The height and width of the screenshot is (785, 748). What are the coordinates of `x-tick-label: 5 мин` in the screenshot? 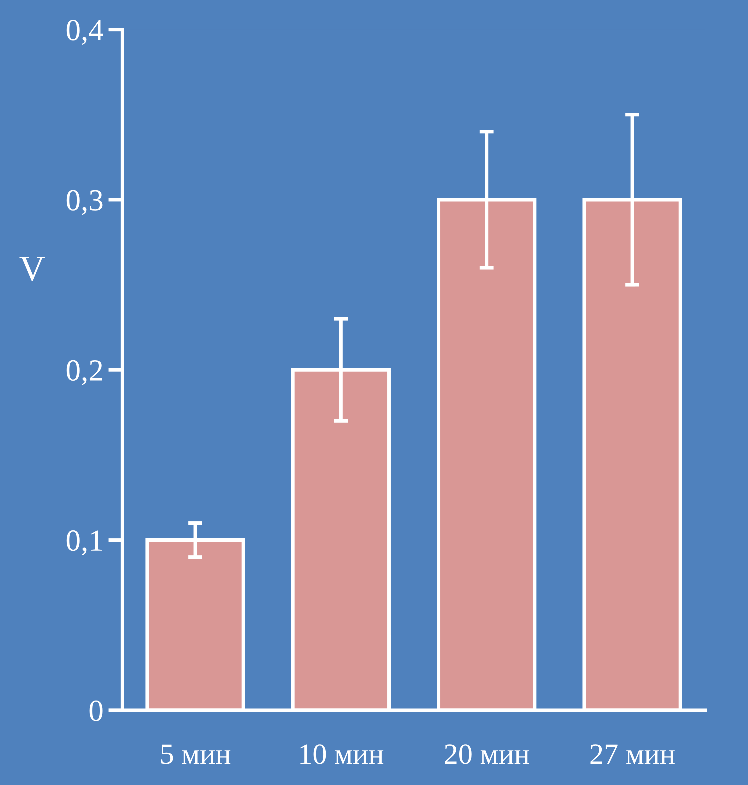 It's located at (196, 754).